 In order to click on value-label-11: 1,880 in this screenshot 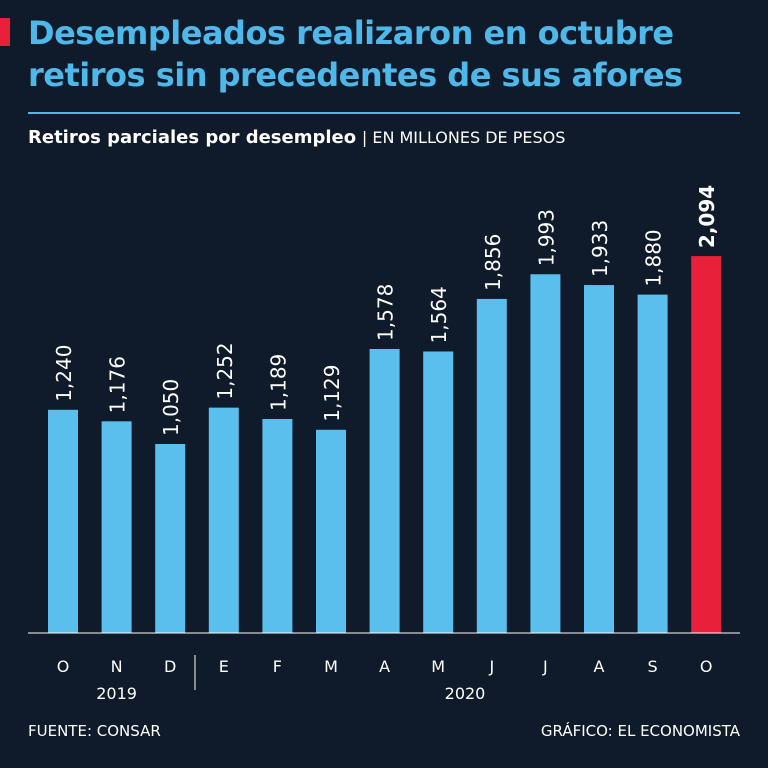, I will do `click(654, 257)`.